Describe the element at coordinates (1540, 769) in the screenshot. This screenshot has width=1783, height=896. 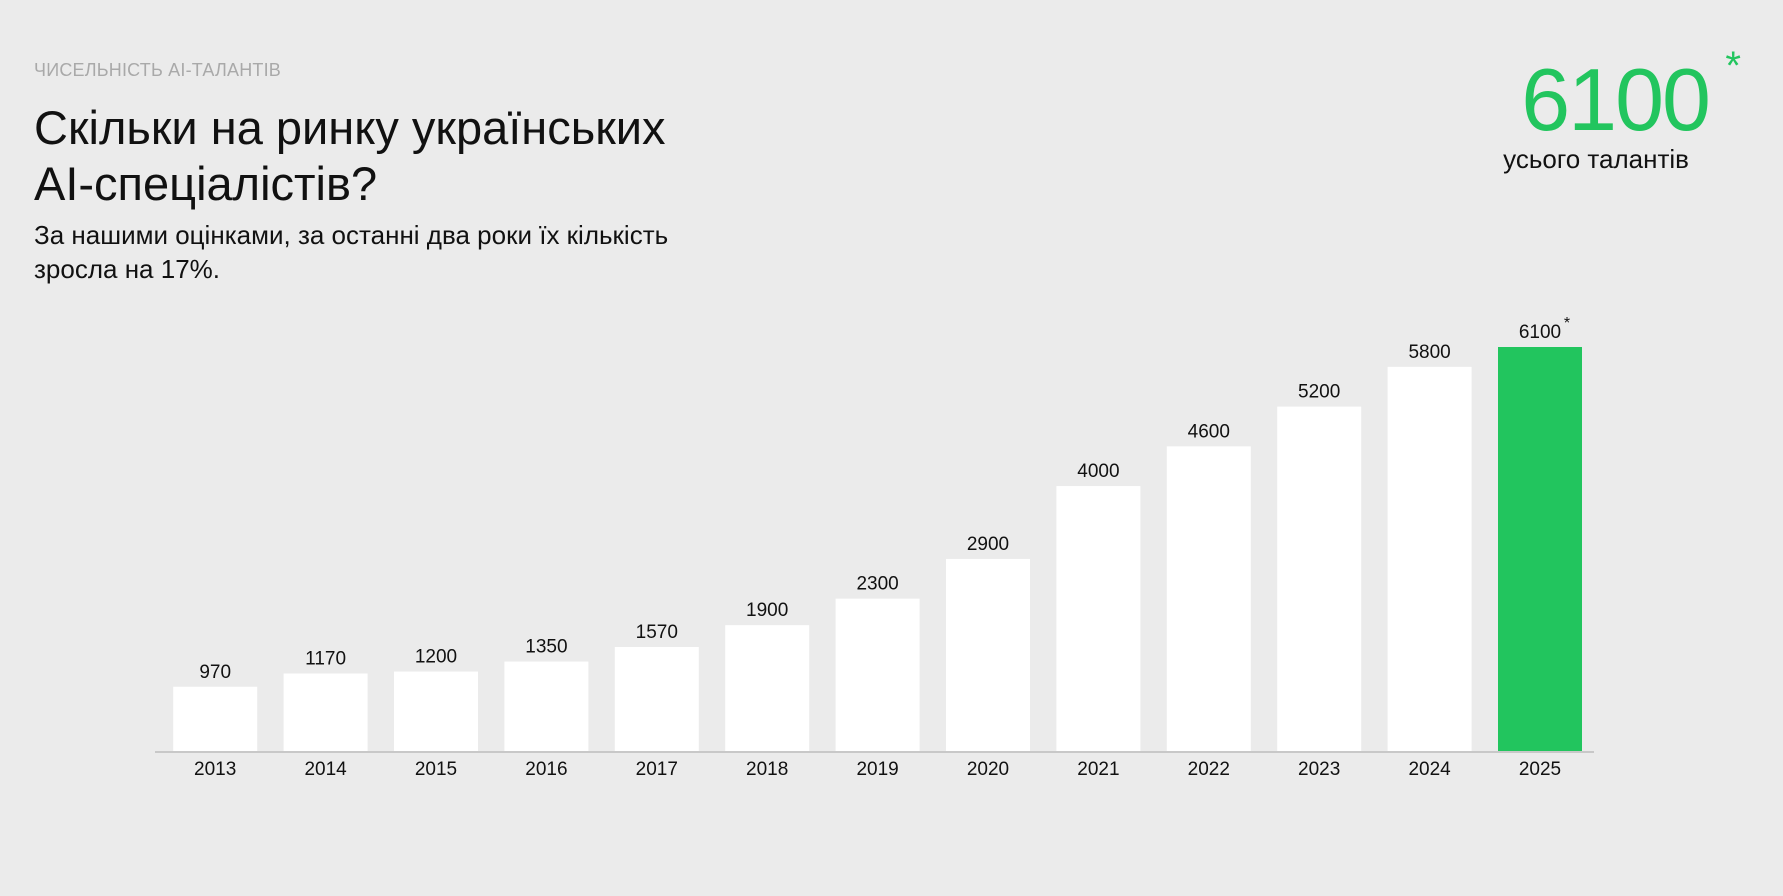
I see `x-tick-label-2025: 2025` at that location.